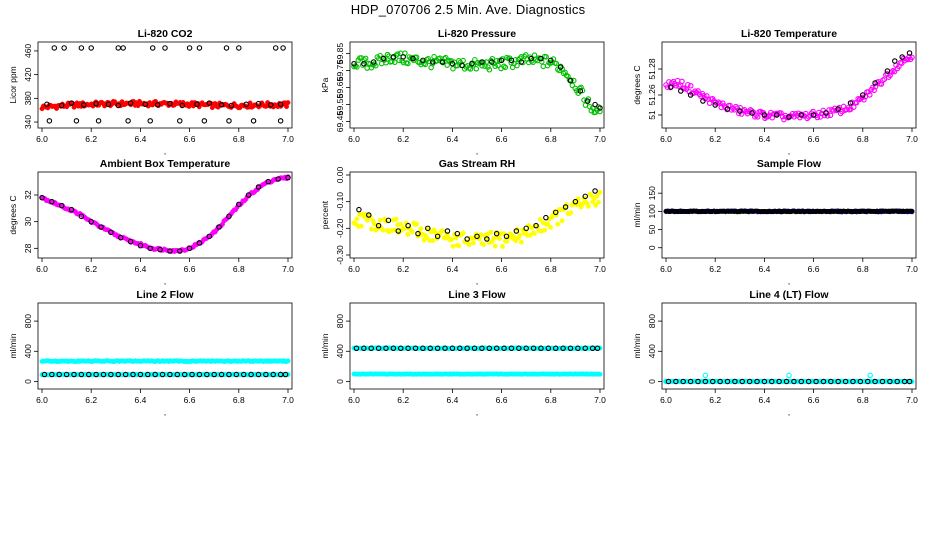  I want to click on y-tick-label: 28, so click(28, 248).